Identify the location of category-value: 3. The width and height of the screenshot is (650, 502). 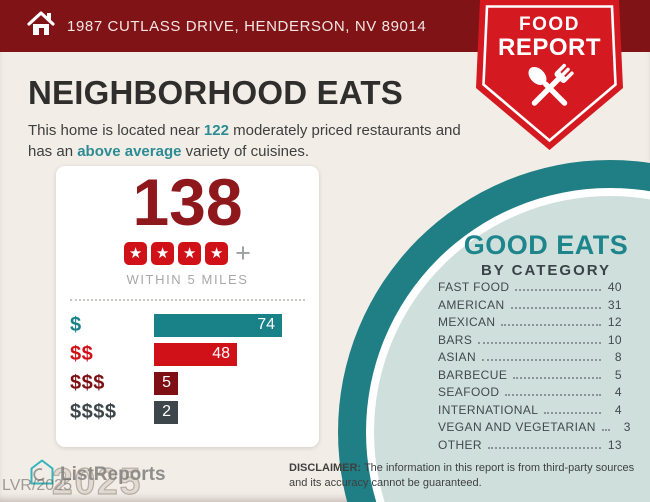
(627, 427).